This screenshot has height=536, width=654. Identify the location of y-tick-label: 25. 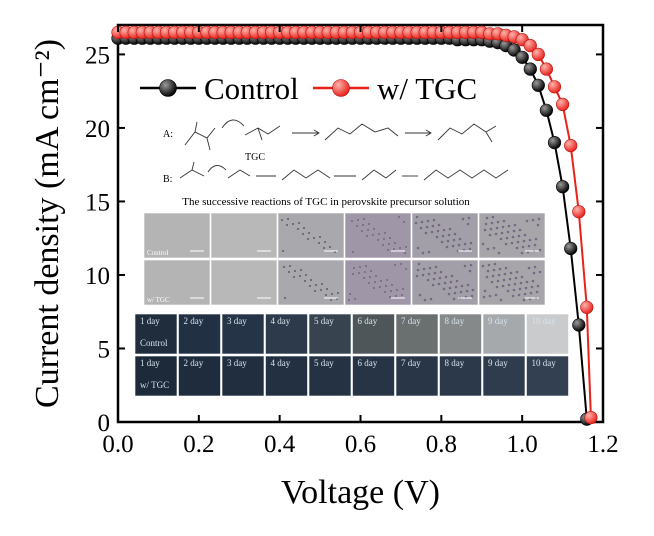
(97, 55).